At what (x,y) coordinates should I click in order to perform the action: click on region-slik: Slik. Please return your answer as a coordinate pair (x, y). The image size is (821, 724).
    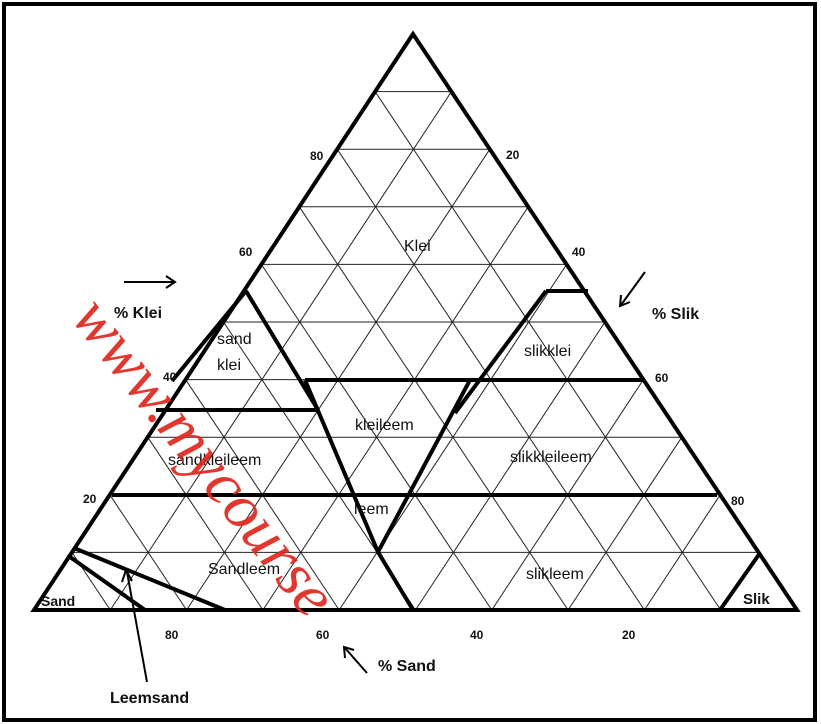
    Looking at the image, I should click on (756, 599).